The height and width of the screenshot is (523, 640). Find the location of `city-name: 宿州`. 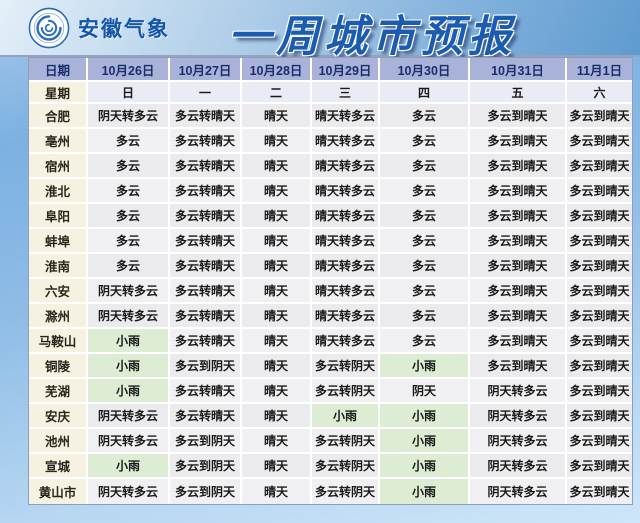

city-name: 宿州 is located at coordinates (58, 166).